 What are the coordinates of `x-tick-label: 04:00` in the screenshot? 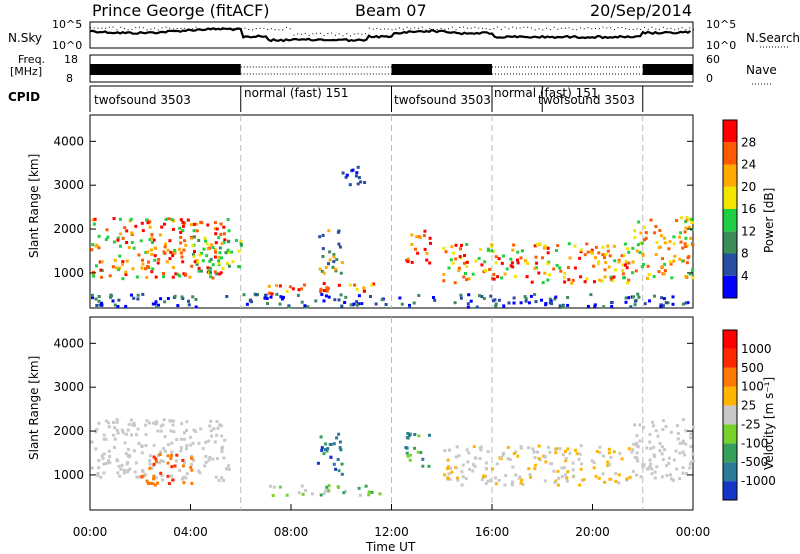 It's located at (190, 532).